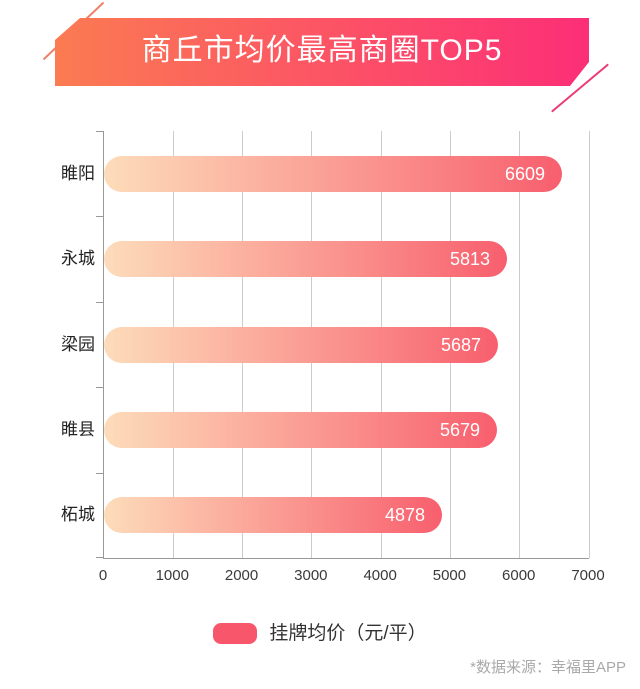 The image size is (640, 689). I want to click on category-label-睢阳: 睢阳, so click(78, 173).